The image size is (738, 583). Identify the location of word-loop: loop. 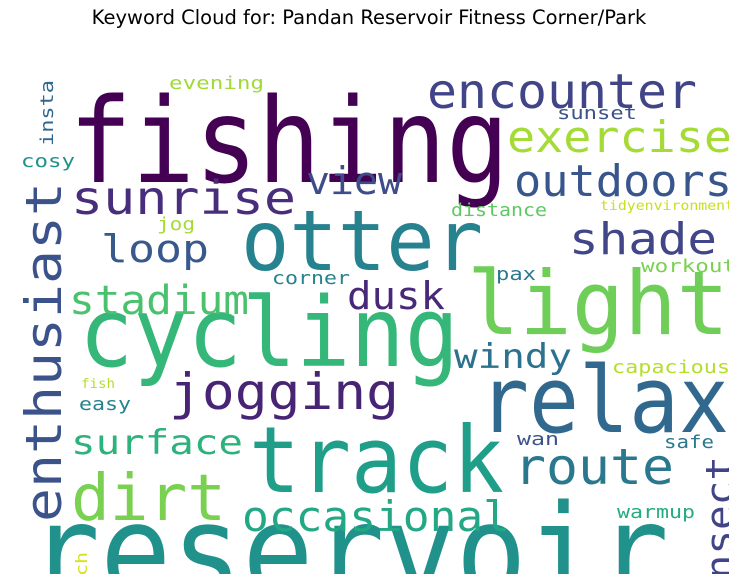
(155, 249).